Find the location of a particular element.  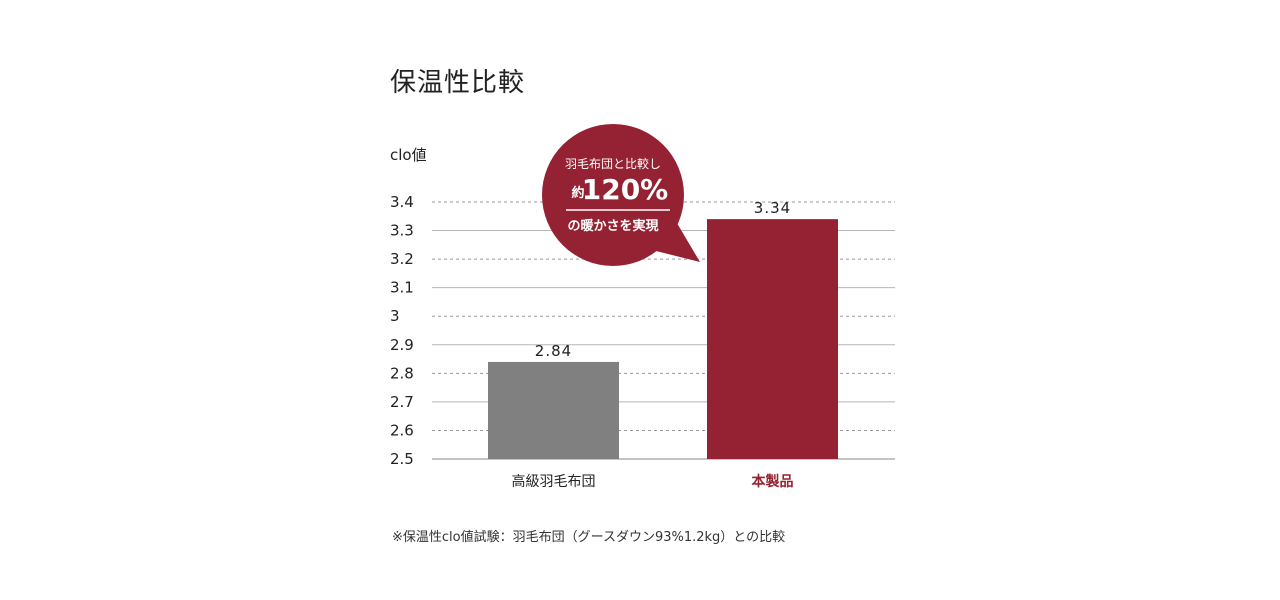

y-tick-label: 3.2 is located at coordinates (402, 259).